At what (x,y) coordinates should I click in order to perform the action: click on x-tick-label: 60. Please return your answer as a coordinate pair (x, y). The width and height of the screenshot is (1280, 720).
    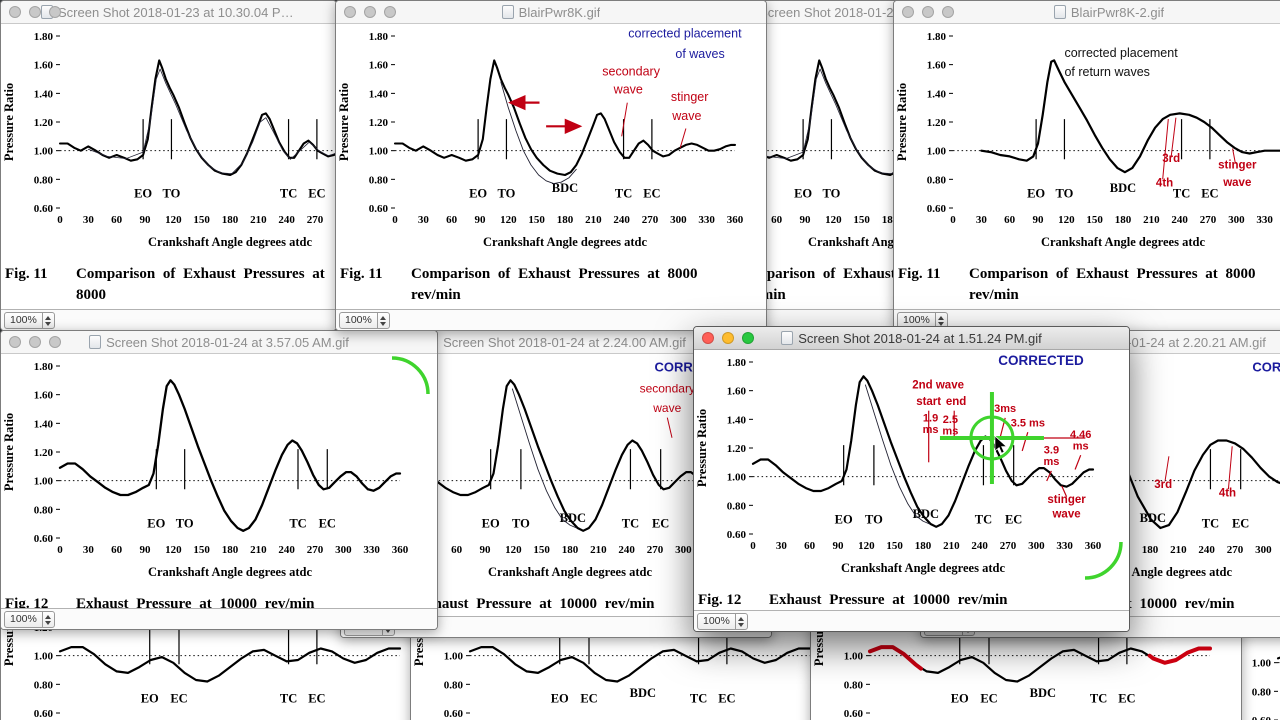
    Looking at the image, I should click on (1010, 220).